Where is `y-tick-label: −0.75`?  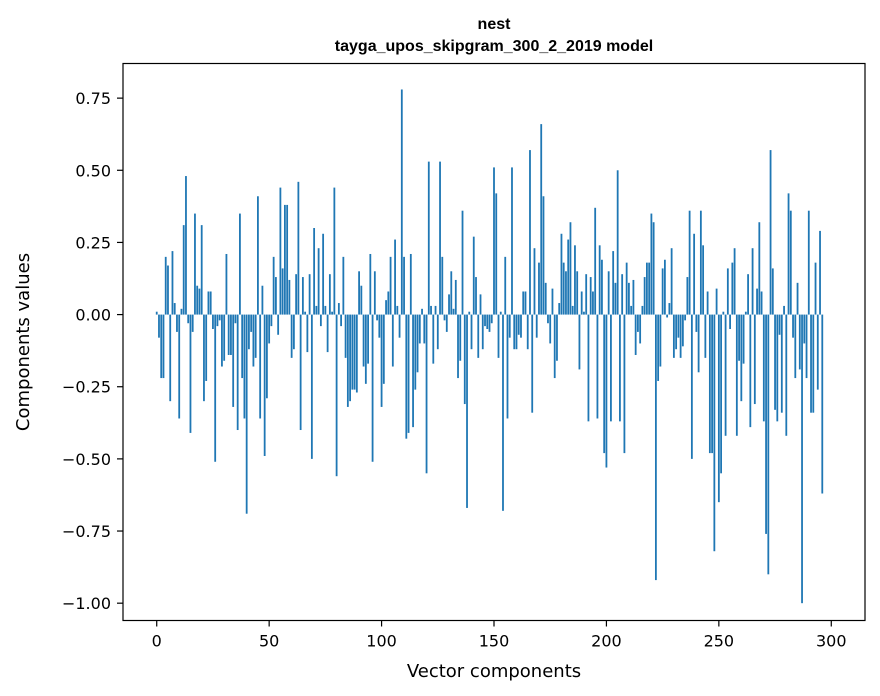
y-tick-label: −0.75 is located at coordinates (86, 531).